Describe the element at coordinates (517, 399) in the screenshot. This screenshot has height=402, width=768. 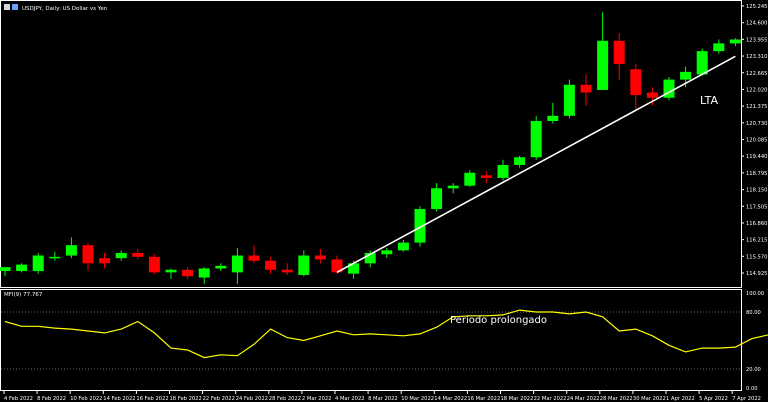
I see `time-axis-label: 18 Mar 2022` at that location.